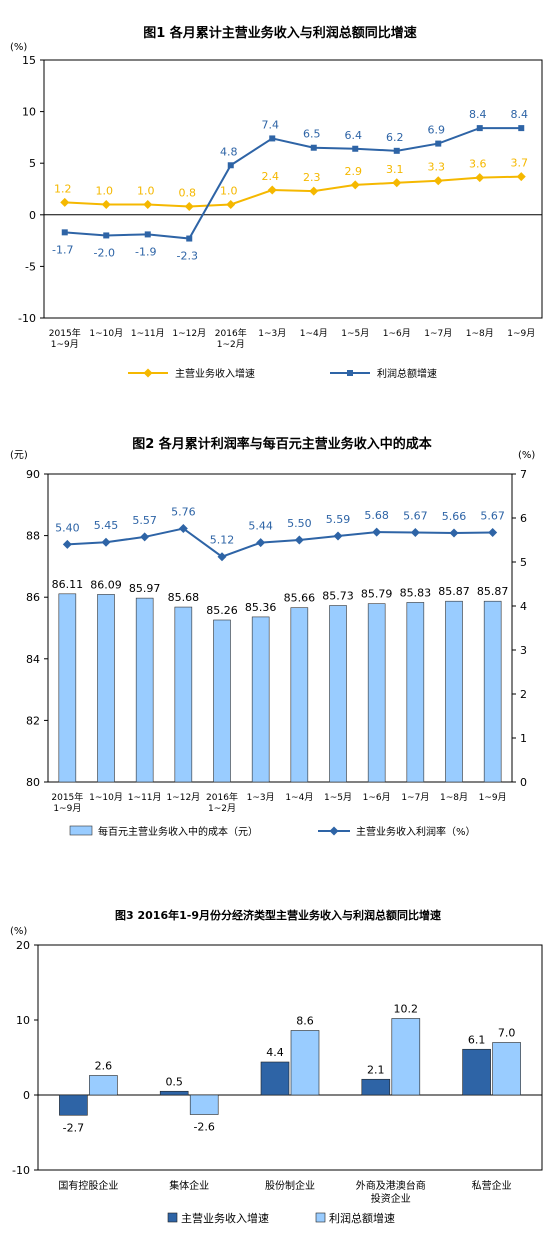 Image resolution: width=555 pixels, height=1235 pixels. Describe the element at coordinates (67, 808) in the screenshot. I see `chart-2-x-tick-0-line2: 1~9月` at that location.